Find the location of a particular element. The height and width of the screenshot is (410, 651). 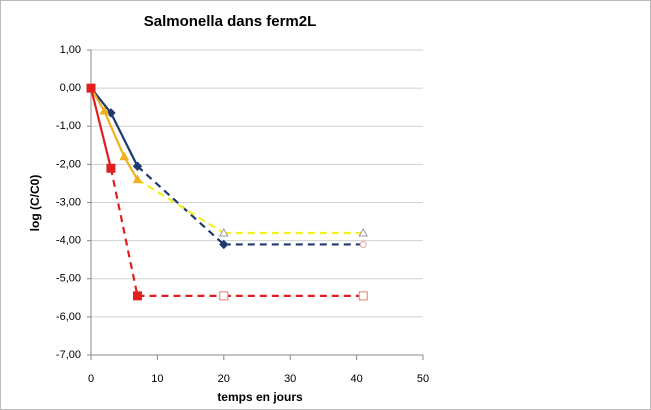

x-tick-label: 40 is located at coordinates (356, 379).